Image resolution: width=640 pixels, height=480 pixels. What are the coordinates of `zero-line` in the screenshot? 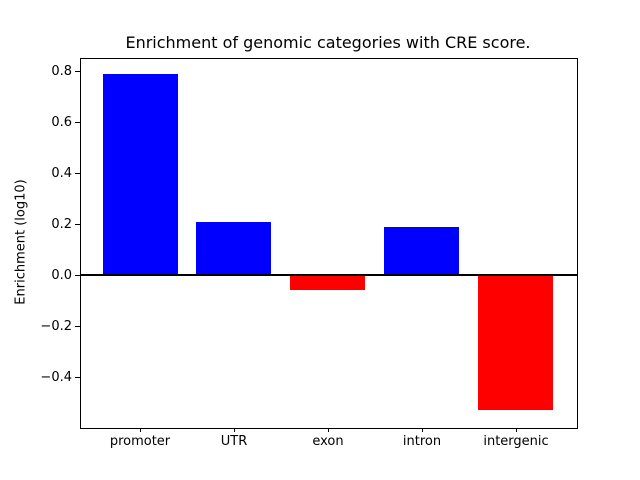 It's located at (328, 275).